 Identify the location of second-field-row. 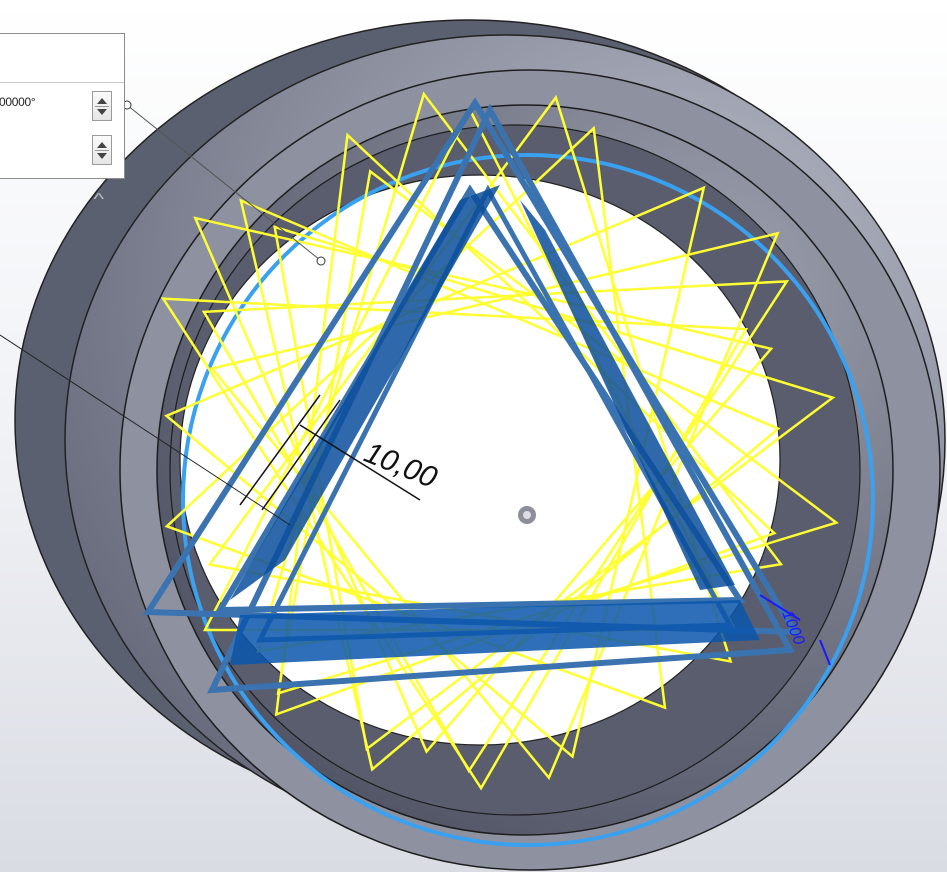
(62, 152).